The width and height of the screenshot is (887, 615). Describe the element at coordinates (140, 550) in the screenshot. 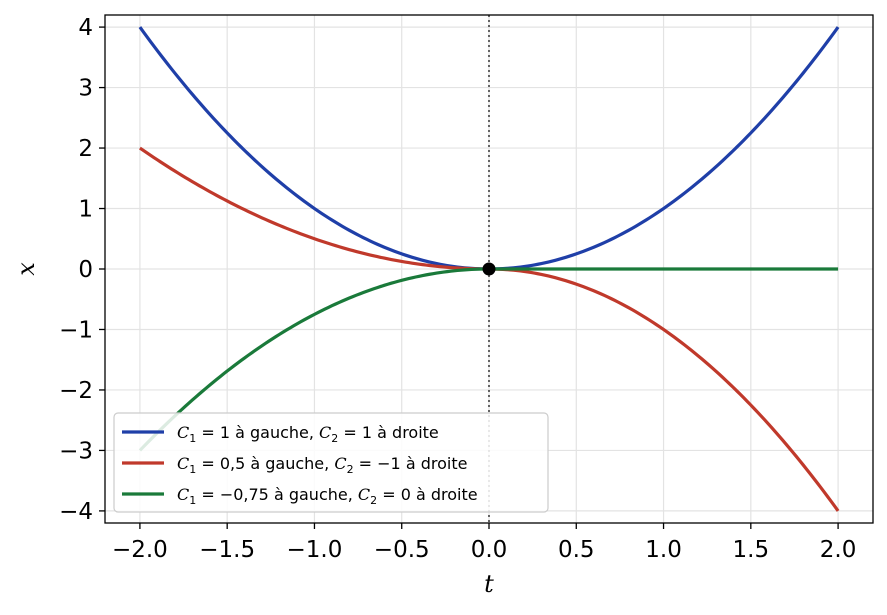

I see `x-tick-label: −2.0` at that location.